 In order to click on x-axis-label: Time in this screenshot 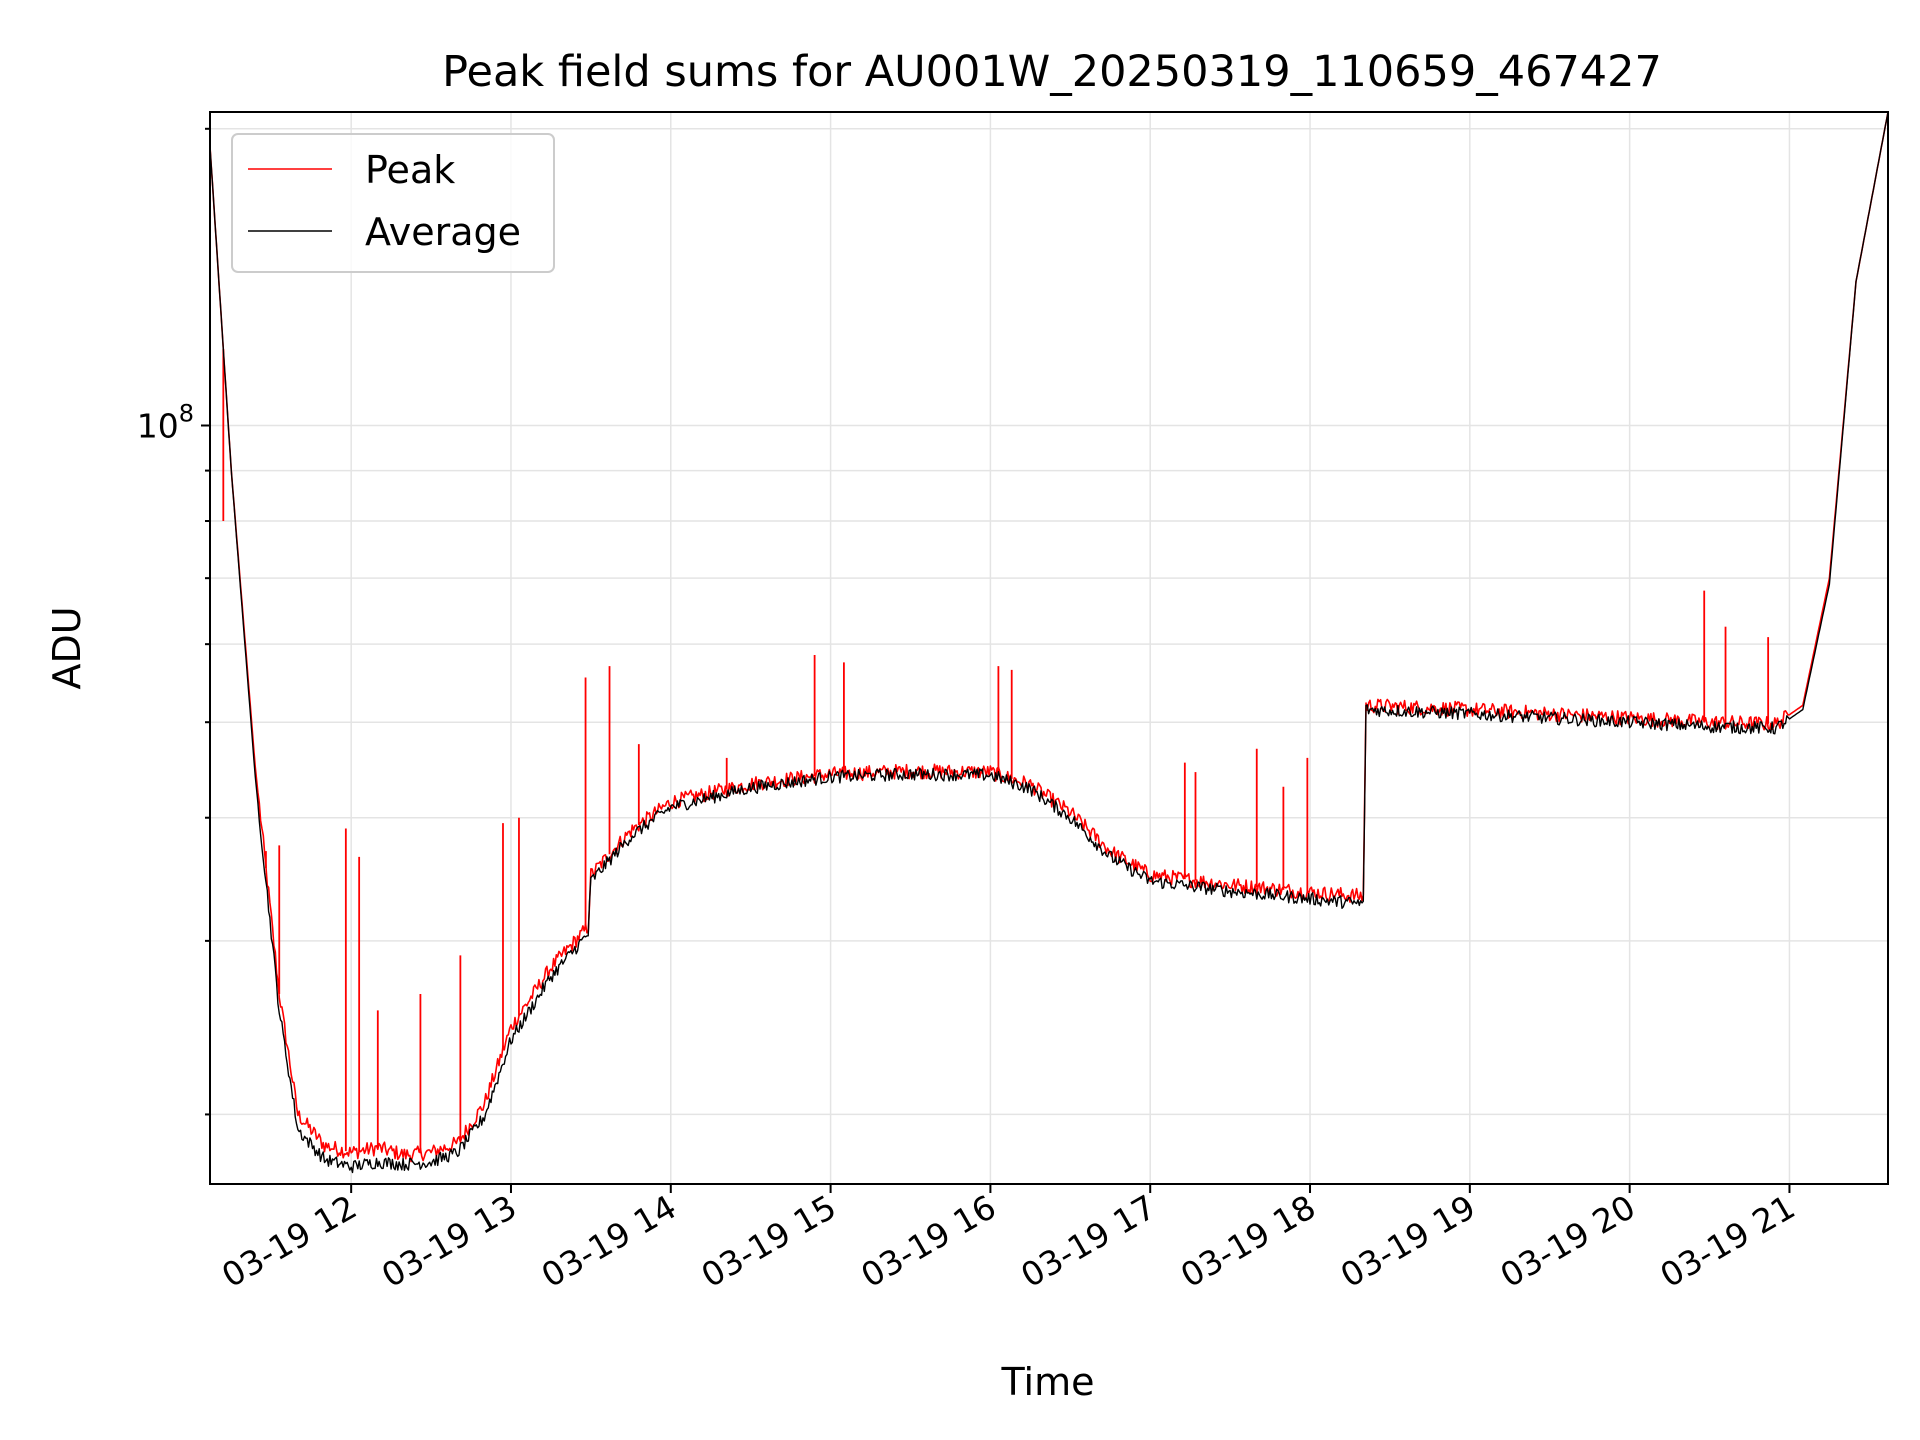, I will do `click(1048, 1382)`.